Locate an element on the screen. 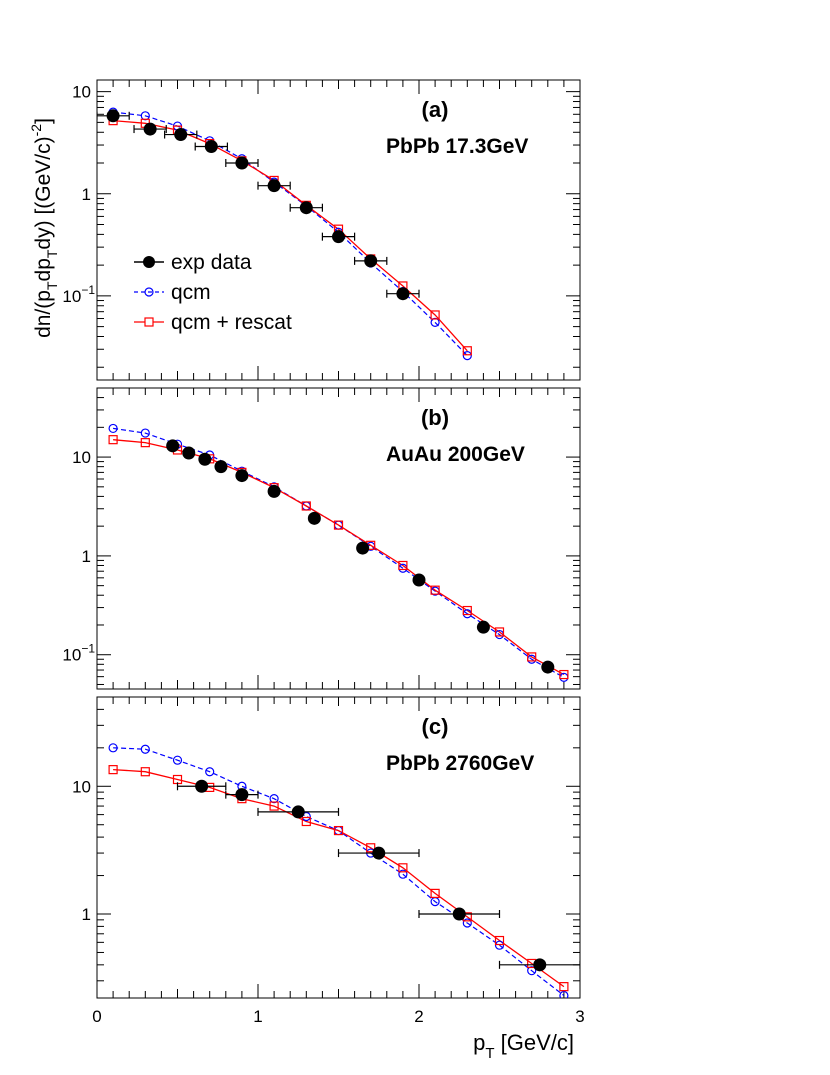  legend-label-exp: exp data is located at coordinates (211, 262).